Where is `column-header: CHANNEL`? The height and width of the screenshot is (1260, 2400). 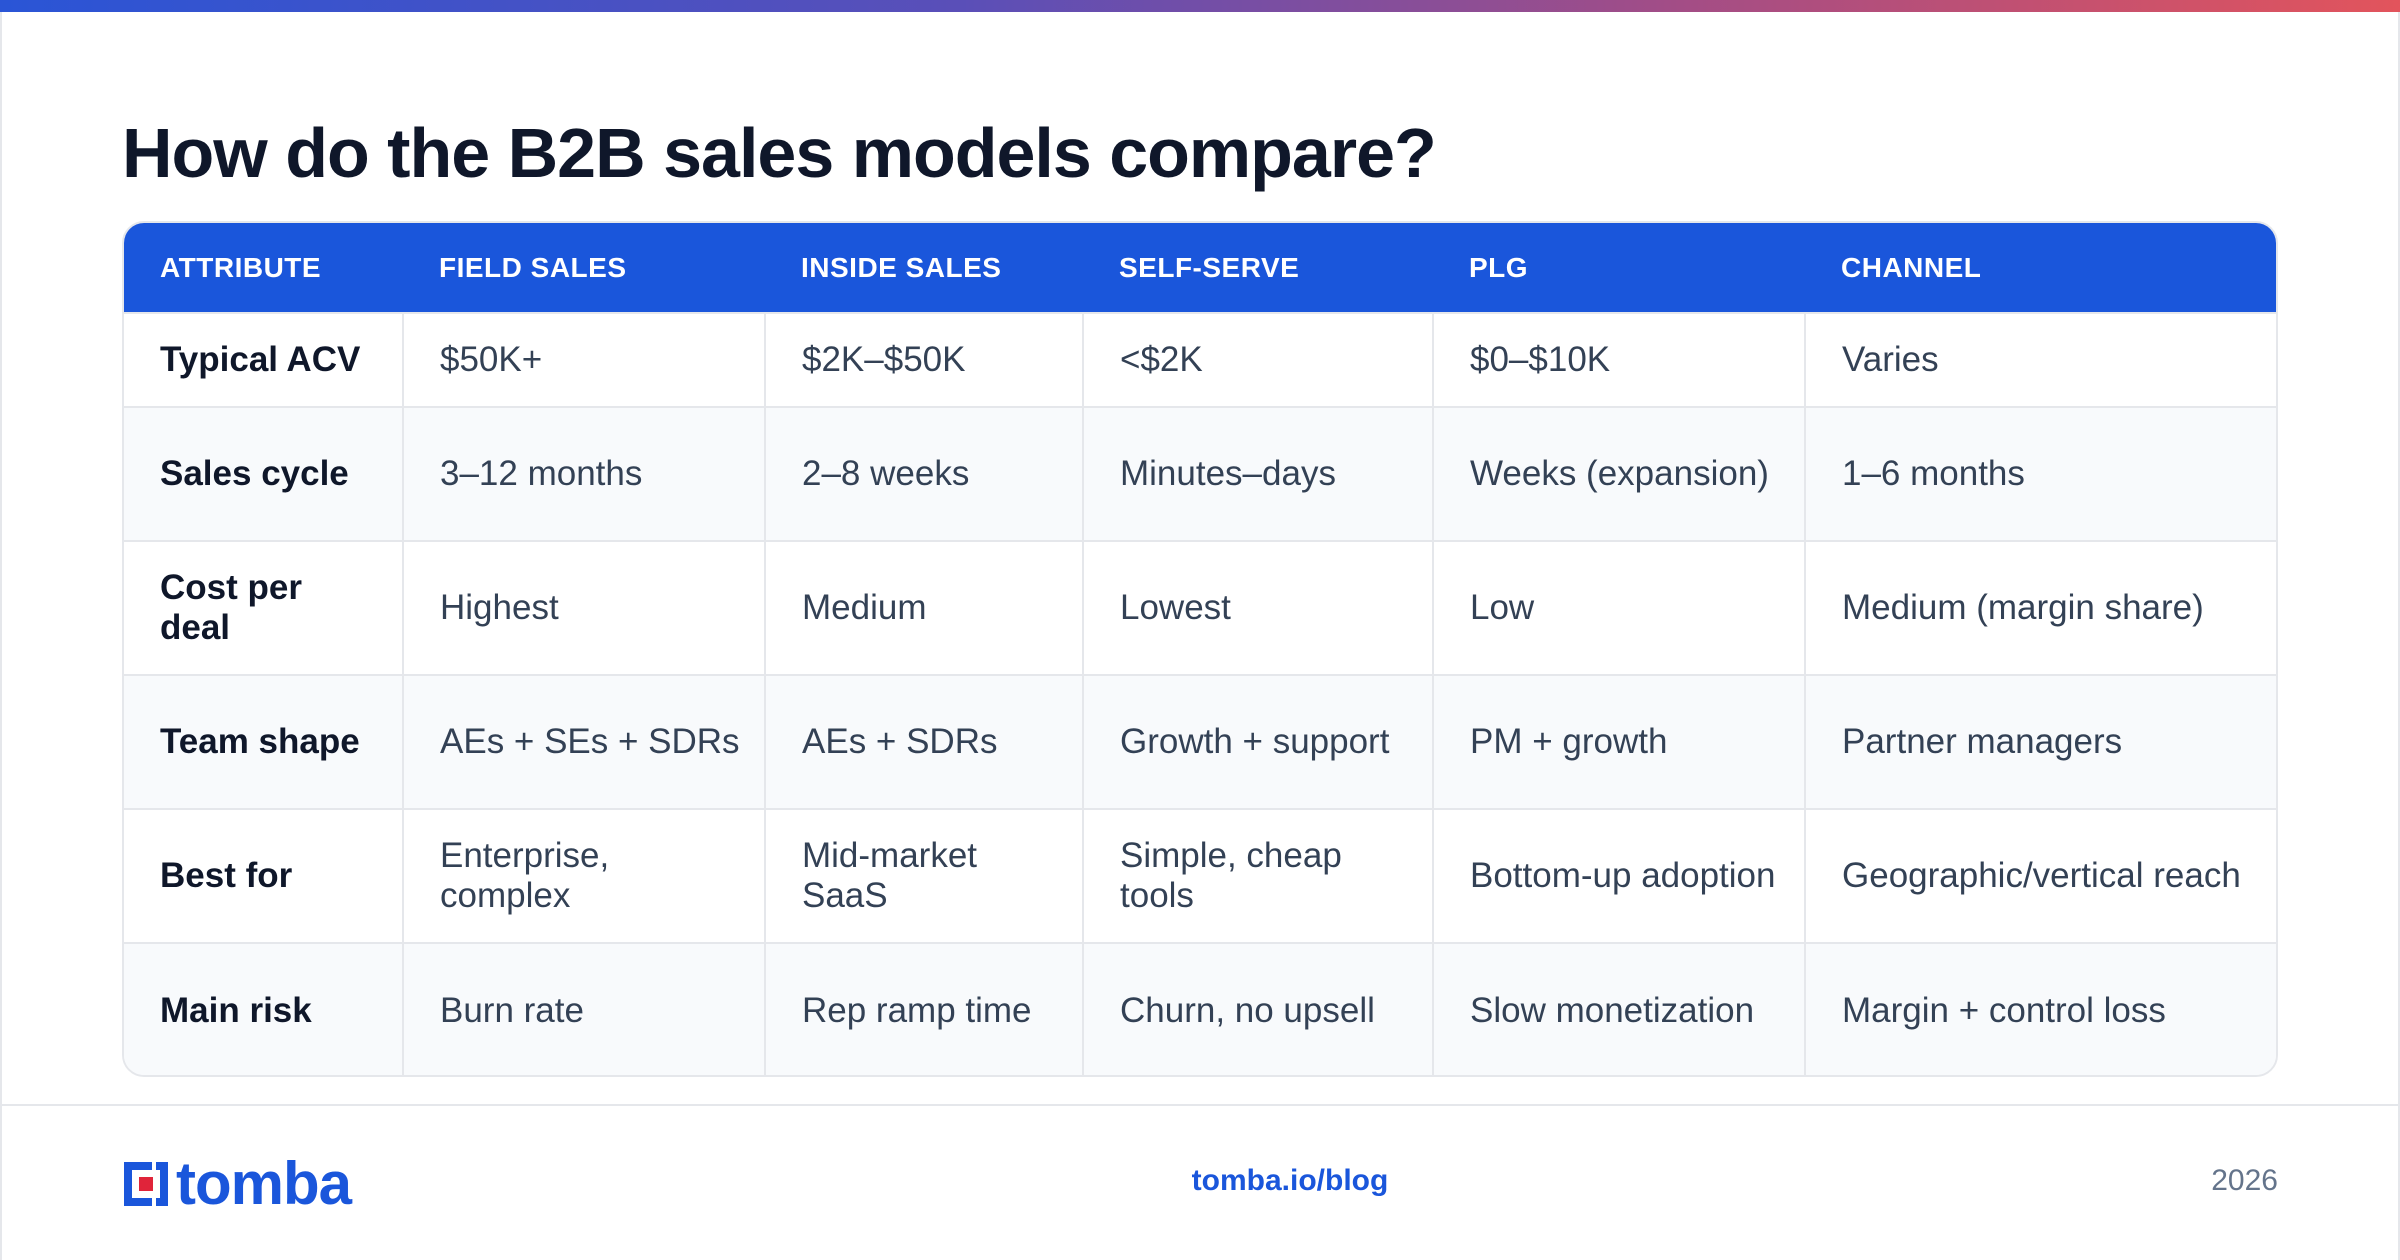 column-header: CHANNEL is located at coordinates (1911, 267).